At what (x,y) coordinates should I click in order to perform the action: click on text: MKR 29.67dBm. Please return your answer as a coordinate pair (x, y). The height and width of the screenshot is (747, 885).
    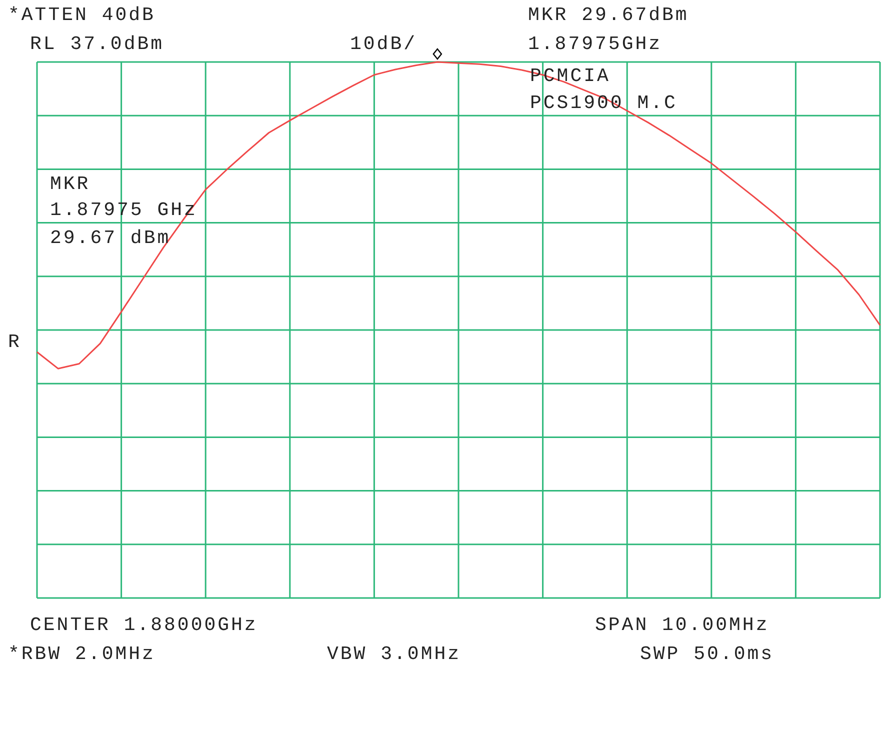
    Looking at the image, I should click on (608, 15).